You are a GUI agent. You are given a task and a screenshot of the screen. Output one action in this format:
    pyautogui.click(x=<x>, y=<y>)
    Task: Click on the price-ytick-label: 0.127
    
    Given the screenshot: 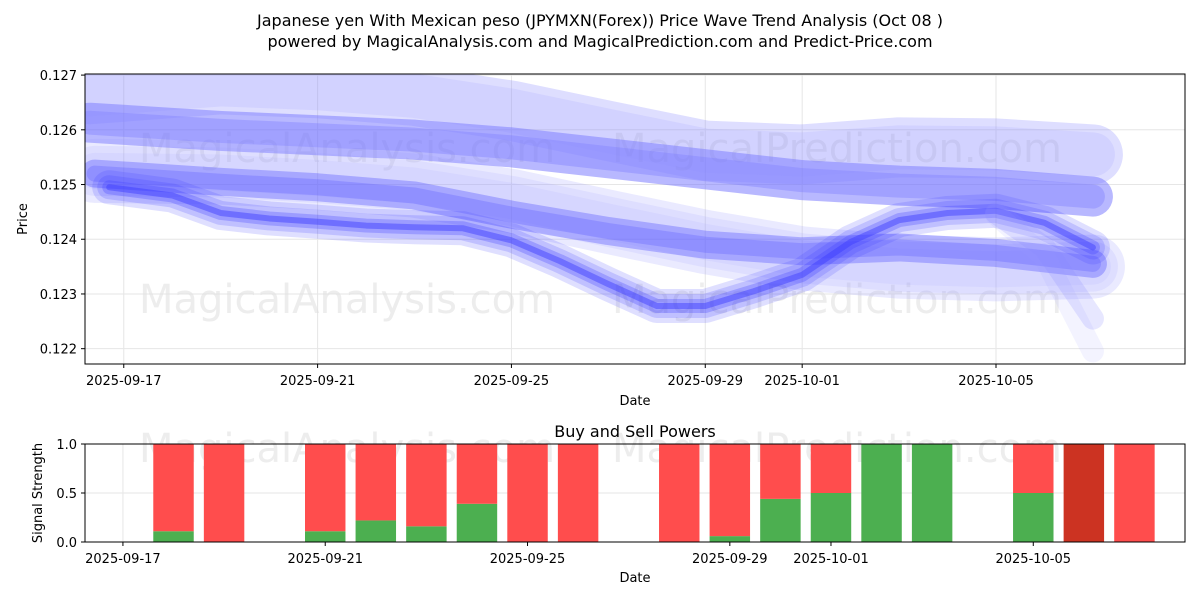 What is the action you would take?
    pyautogui.click(x=58, y=76)
    